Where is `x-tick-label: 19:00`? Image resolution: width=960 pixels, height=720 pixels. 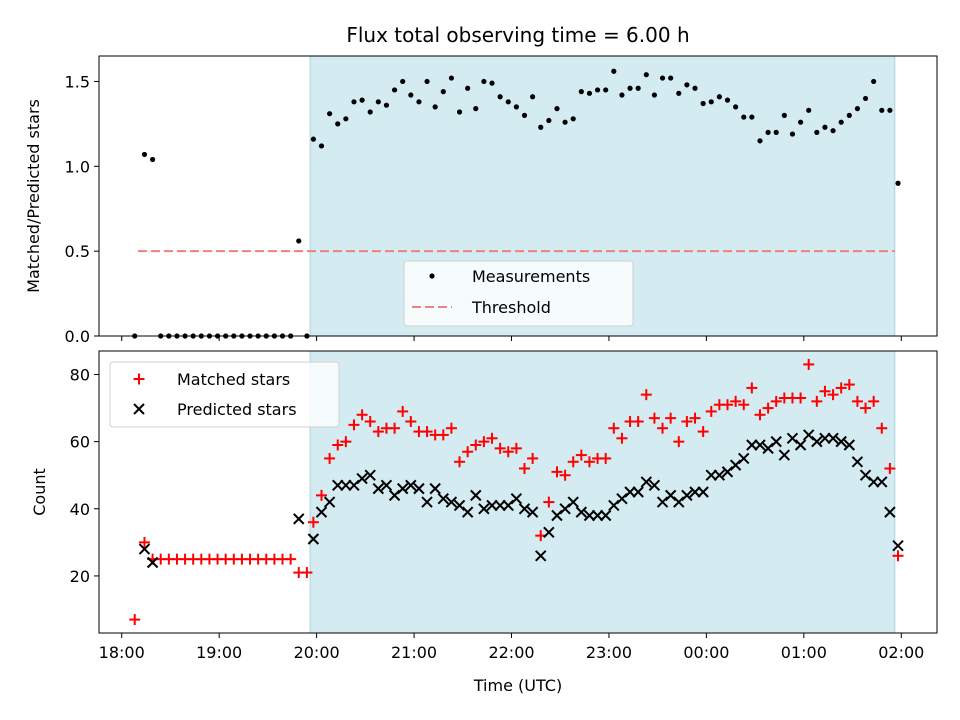
x-tick-label: 19:00 is located at coordinates (219, 652).